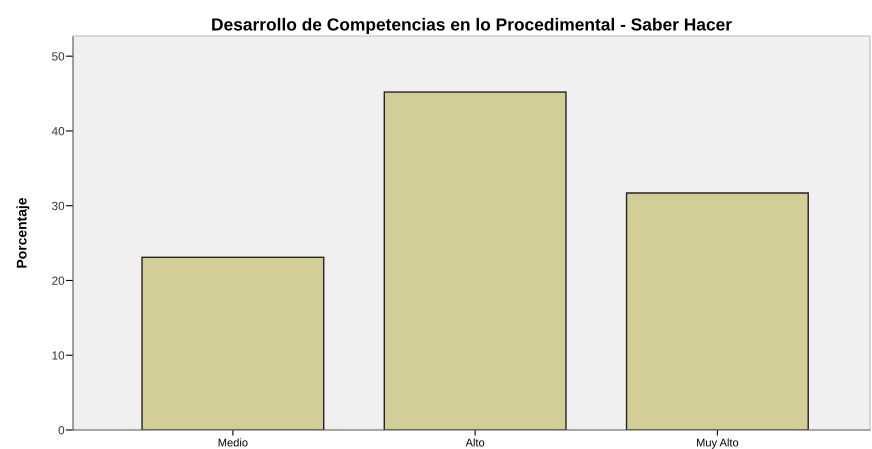  I want to click on y-tick-label: 50, so click(58, 56).